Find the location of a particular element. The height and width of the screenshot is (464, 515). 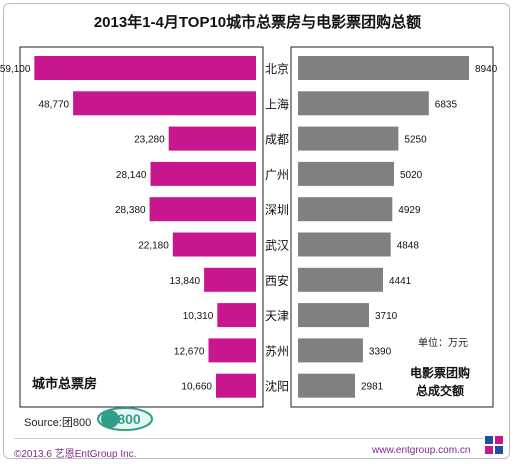

source-text: Source:团800 is located at coordinates (58, 423).